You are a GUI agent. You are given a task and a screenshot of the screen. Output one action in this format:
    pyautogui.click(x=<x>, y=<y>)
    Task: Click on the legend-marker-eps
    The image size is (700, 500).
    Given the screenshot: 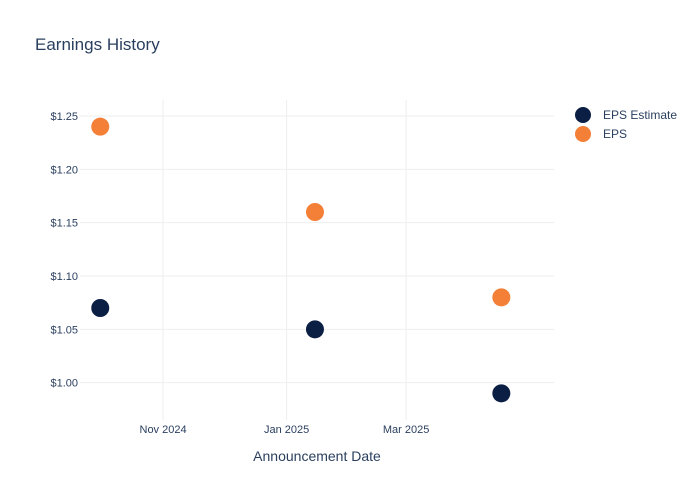 What is the action you would take?
    pyautogui.click(x=583, y=134)
    